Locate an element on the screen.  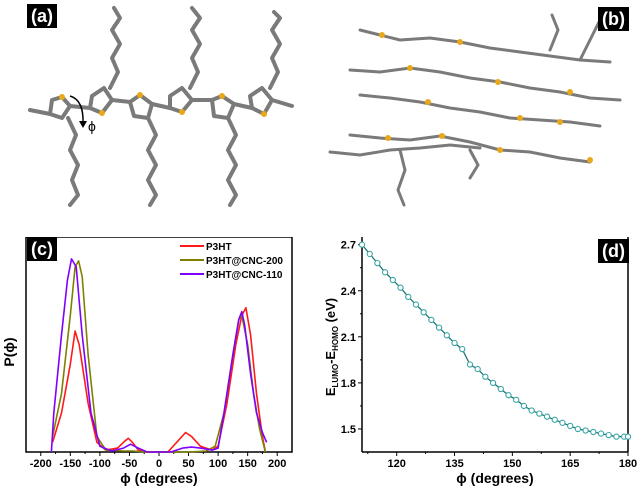
rotation-arrow-icon is located at coordinates (76, 110).